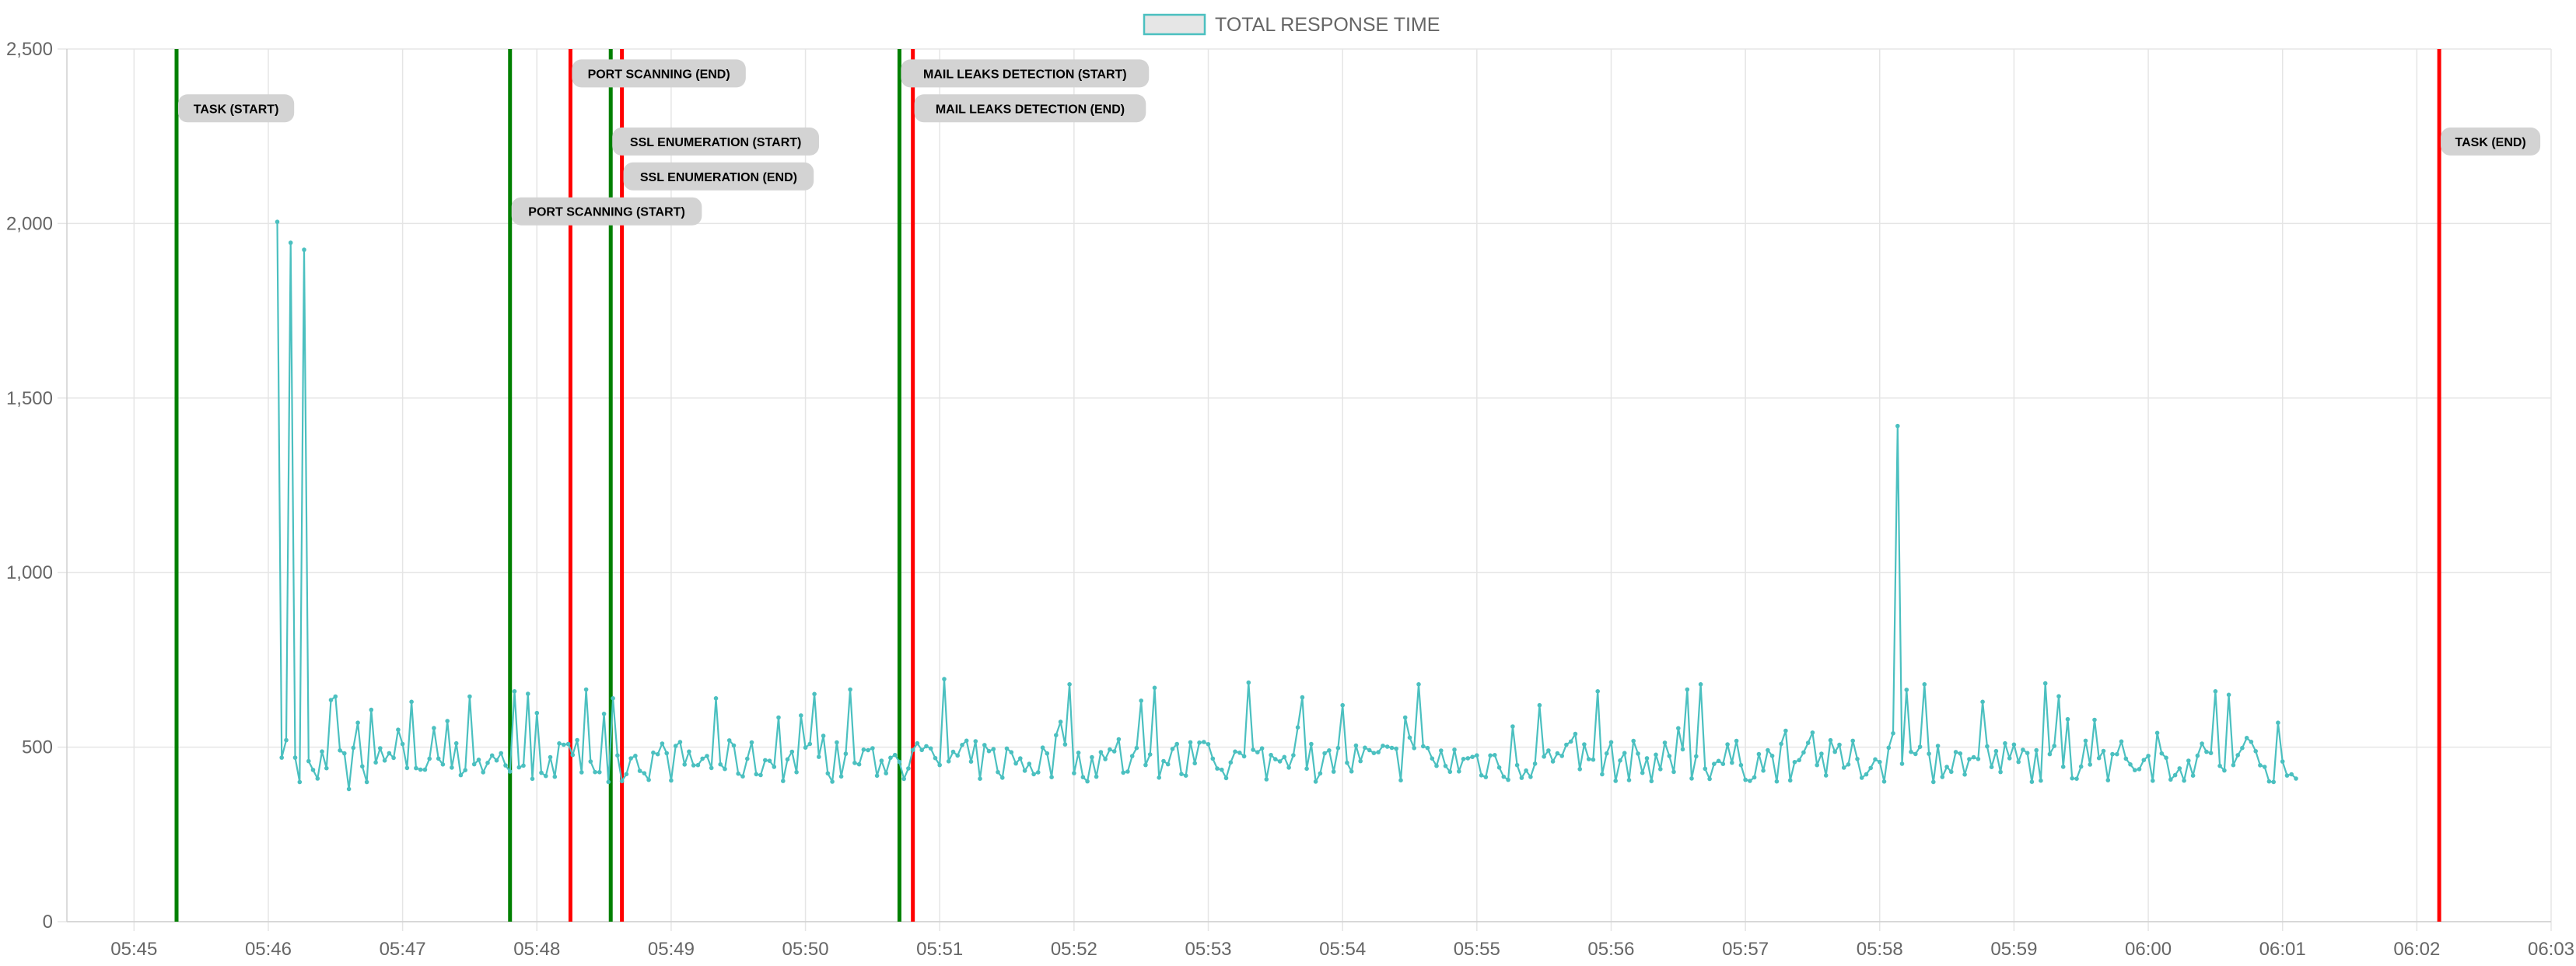  I want to click on annotation-label-ssl-enumeration-end: SSL ENUMERATION (END), so click(718, 177).